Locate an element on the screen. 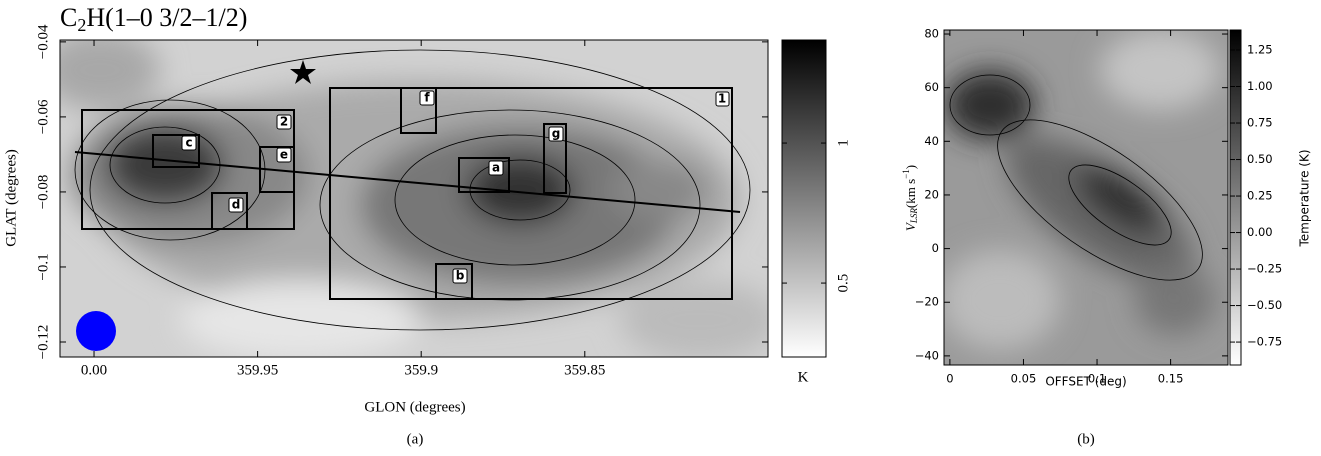 This screenshot has height=456, width=1321. x-tick-label: 359.95 is located at coordinates (257, 370).